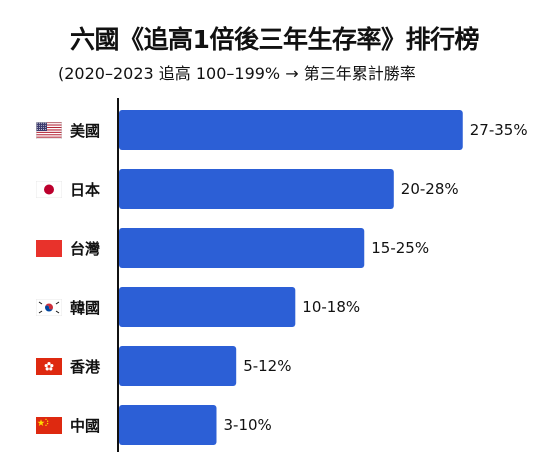  Describe the element at coordinates (274, 39) in the screenshot. I see `chart-title: 六國《追高1倍後三年生存率》排行榜` at that location.